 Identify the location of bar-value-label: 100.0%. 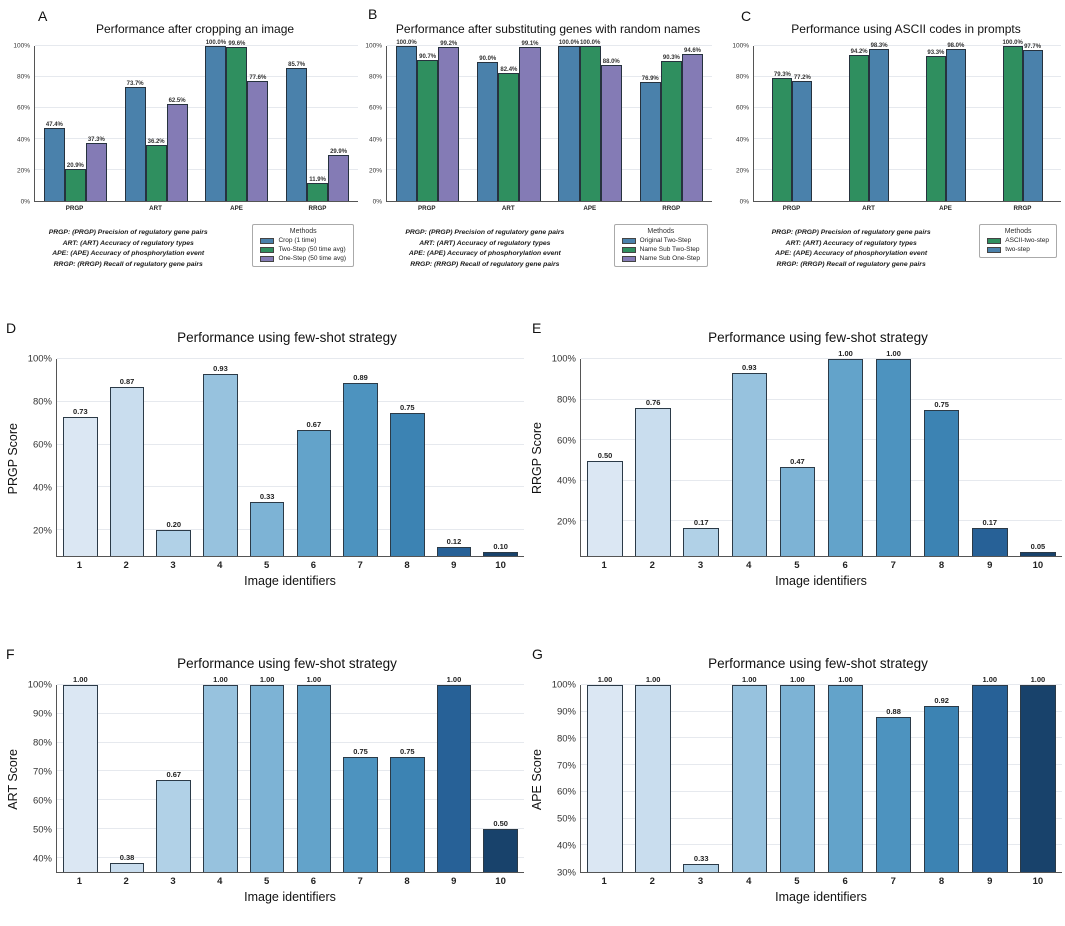
(406, 43).